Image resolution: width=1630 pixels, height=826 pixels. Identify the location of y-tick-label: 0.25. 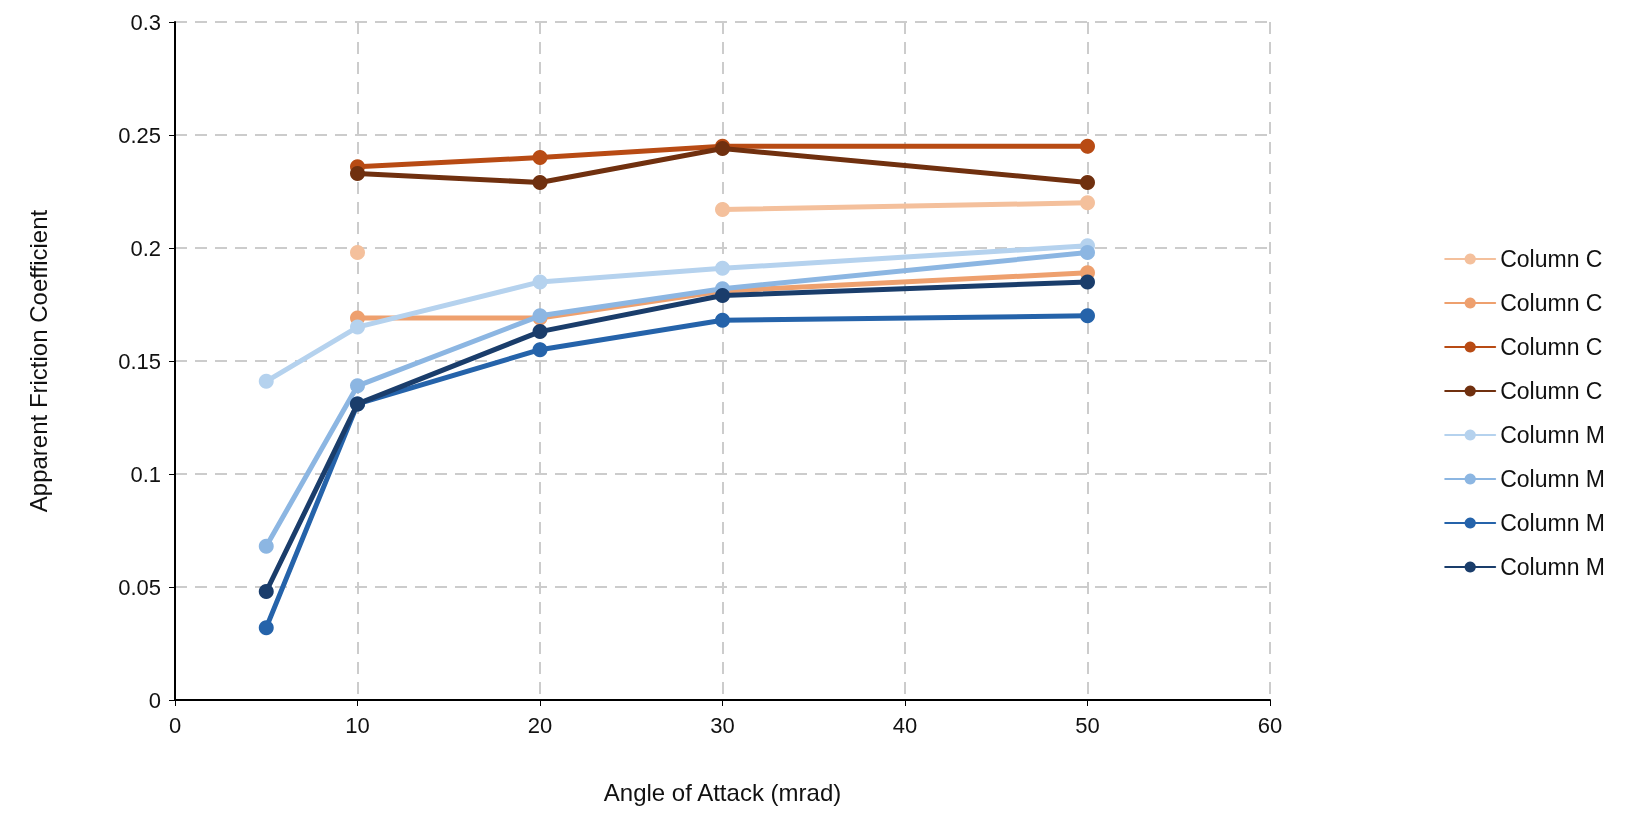
(139, 135).